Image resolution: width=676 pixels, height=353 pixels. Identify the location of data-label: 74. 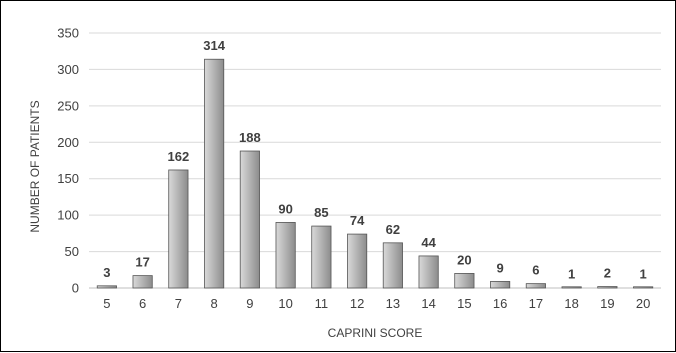
(357, 220).